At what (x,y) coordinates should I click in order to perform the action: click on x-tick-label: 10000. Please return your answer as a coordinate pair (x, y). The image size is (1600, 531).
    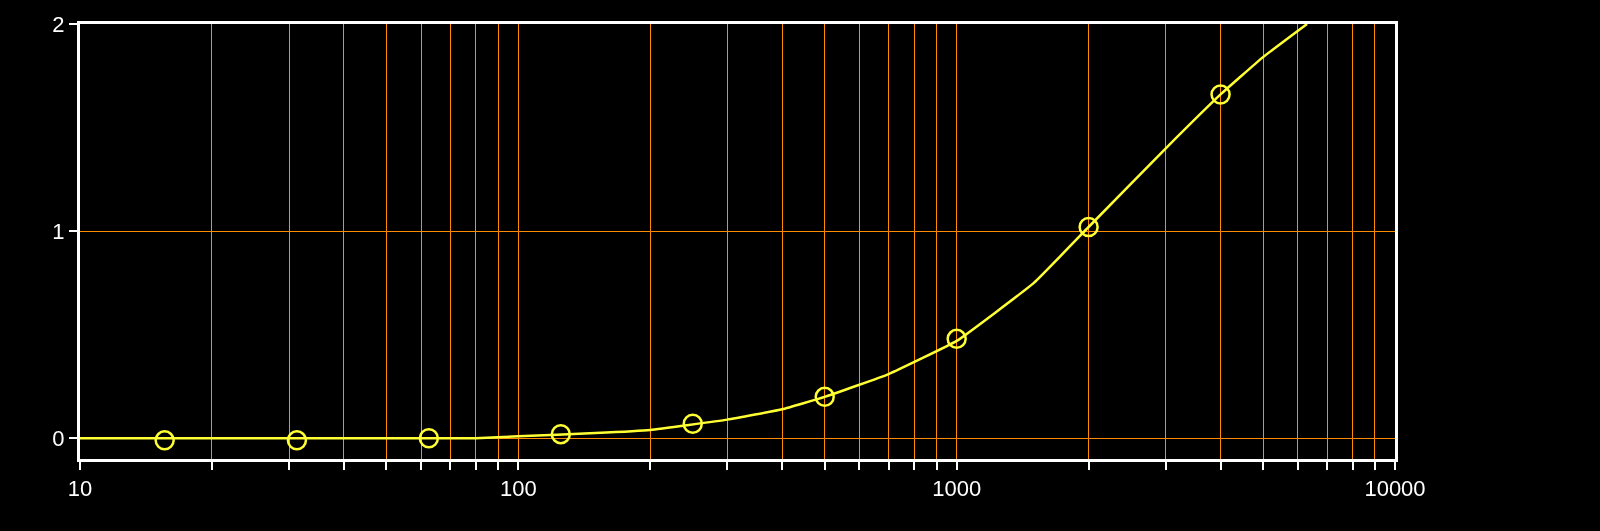
    Looking at the image, I should click on (1395, 489).